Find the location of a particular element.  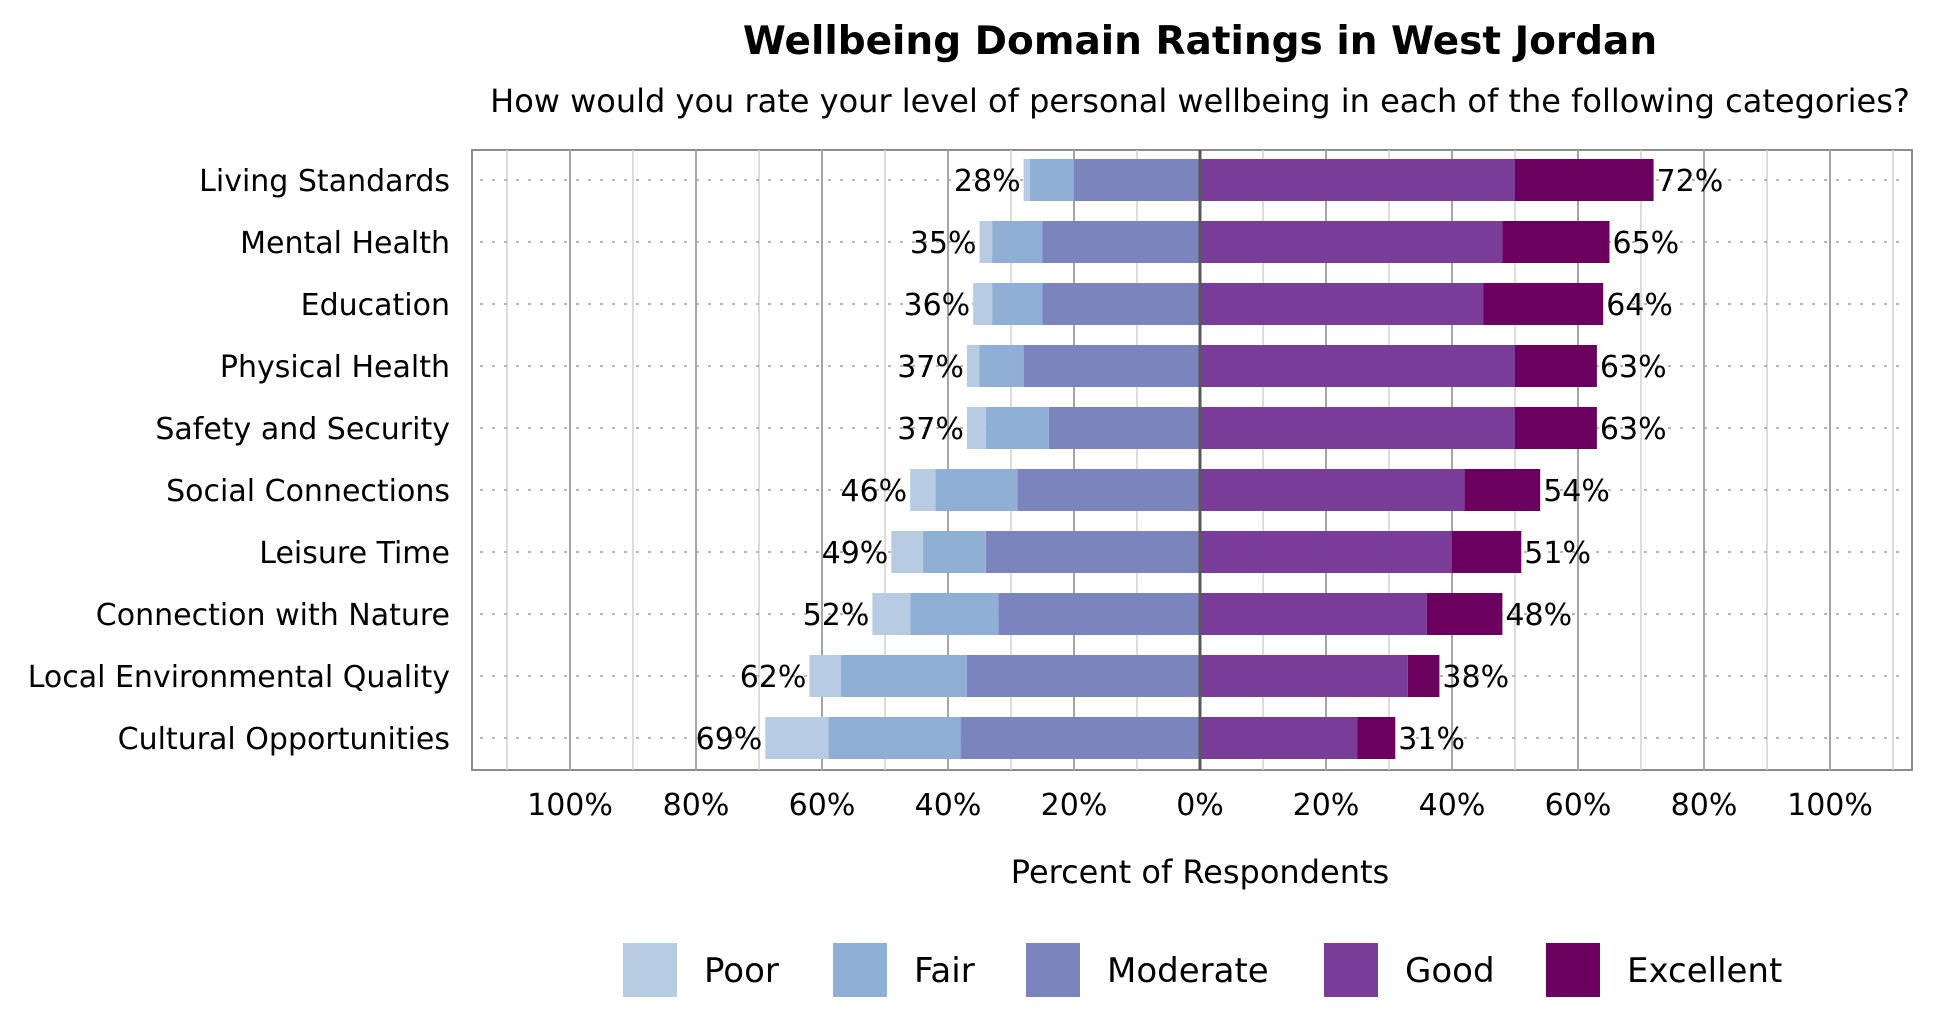

data-label-positive: 38% is located at coordinates (1475, 677).